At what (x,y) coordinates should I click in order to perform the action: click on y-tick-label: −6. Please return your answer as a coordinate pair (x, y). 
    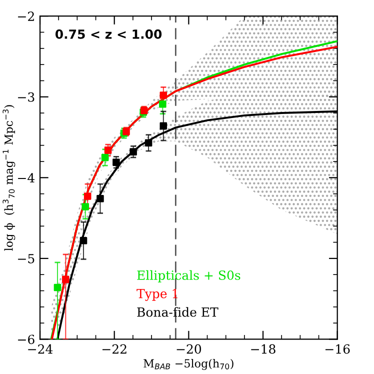
    Looking at the image, I should click on (26, 339).